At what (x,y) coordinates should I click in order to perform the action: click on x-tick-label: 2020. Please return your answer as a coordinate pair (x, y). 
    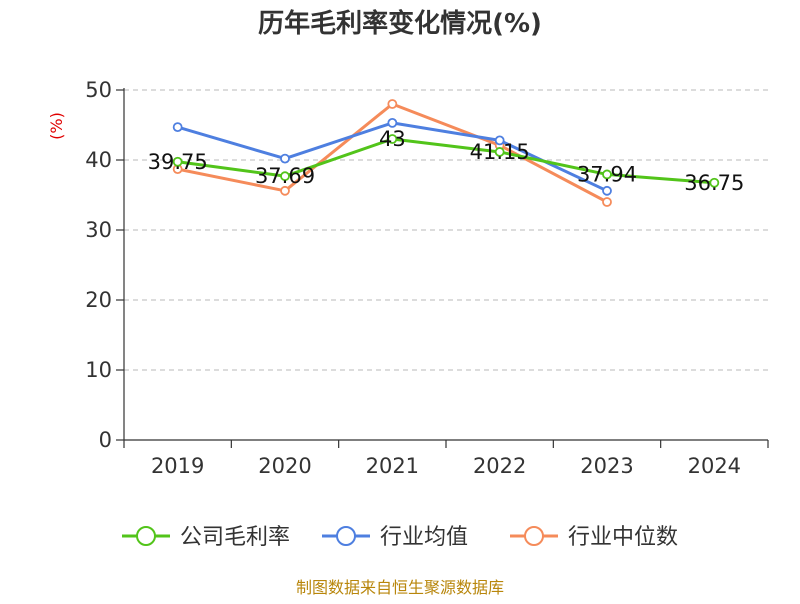
    Looking at the image, I should click on (284, 466).